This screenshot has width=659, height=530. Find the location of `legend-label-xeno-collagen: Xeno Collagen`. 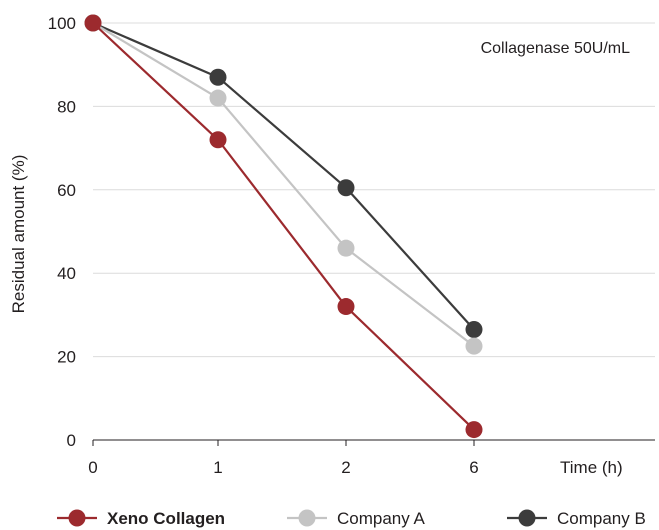

legend-label-xeno-collagen: Xeno Collagen is located at coordinates (166, 518).